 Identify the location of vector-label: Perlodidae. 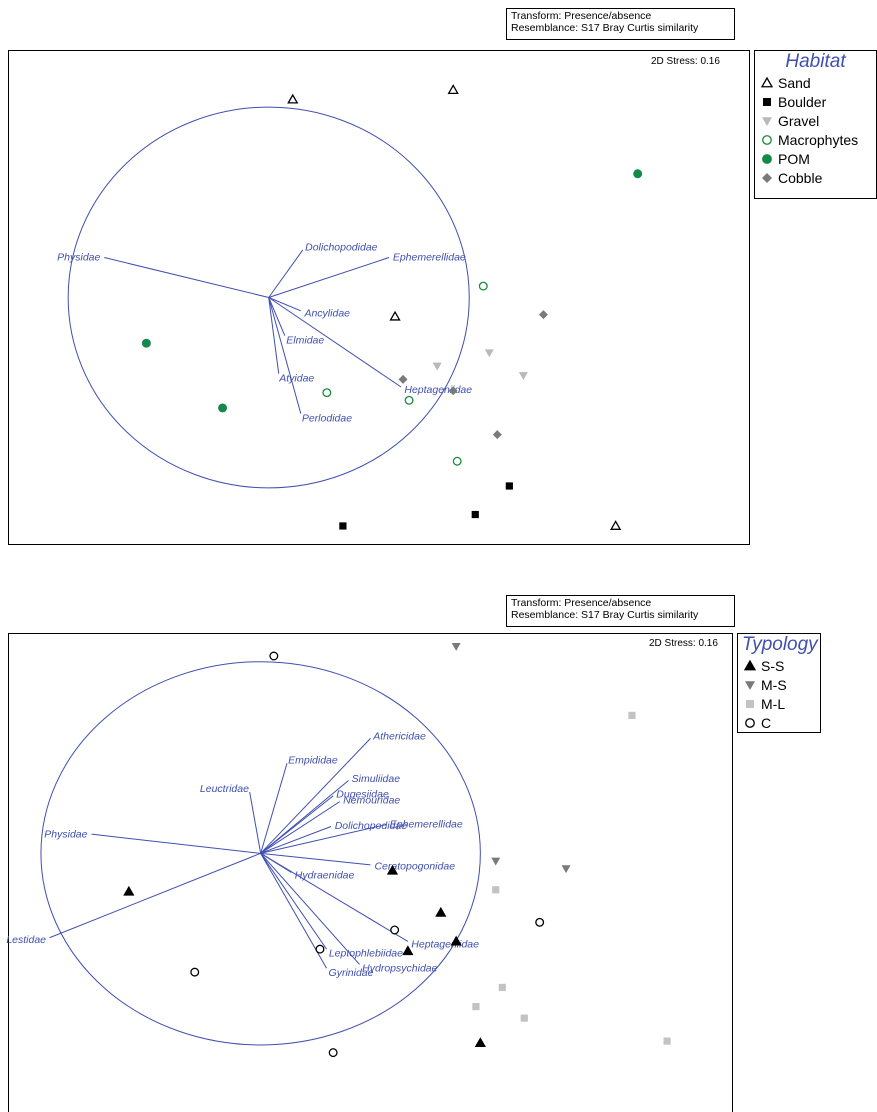
(327, 418).